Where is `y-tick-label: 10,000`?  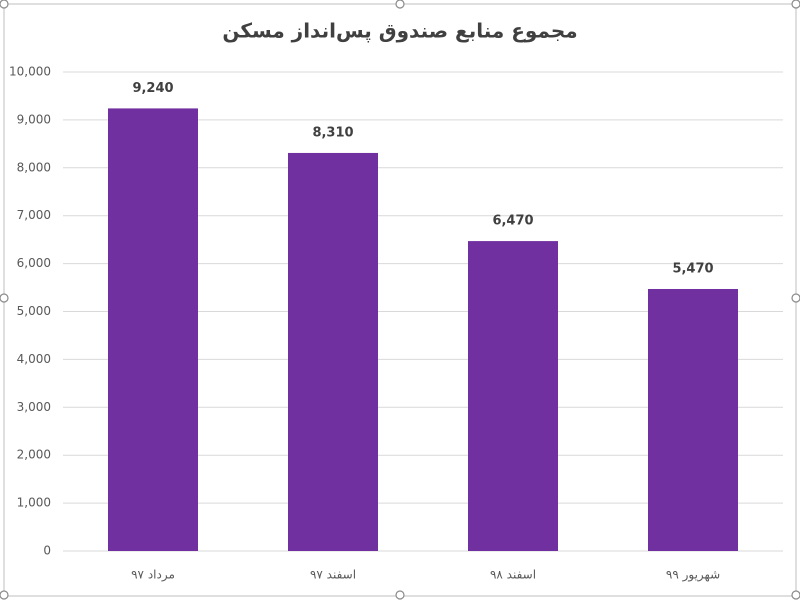 y-tick-label: 10,000 is located at coordinates (30, 72).